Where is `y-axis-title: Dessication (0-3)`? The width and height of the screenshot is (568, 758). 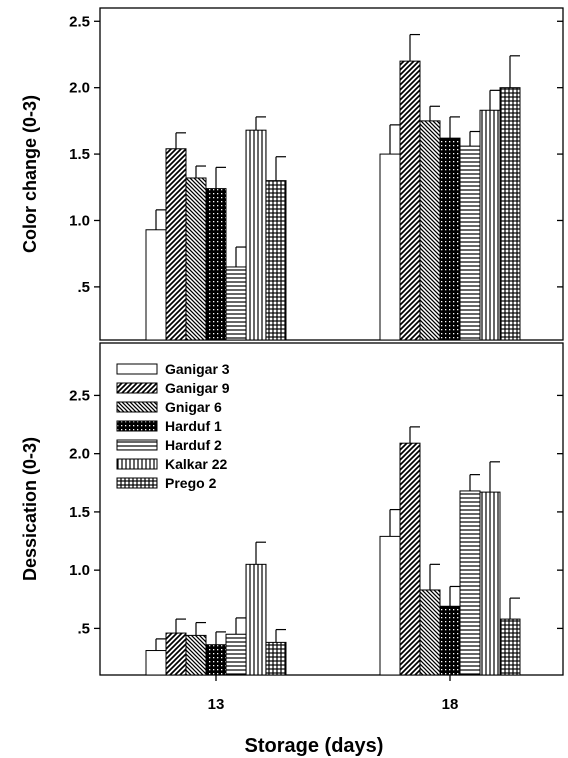
y-axis-title: Dessication (0-3) is located at coordinates (30, 509).